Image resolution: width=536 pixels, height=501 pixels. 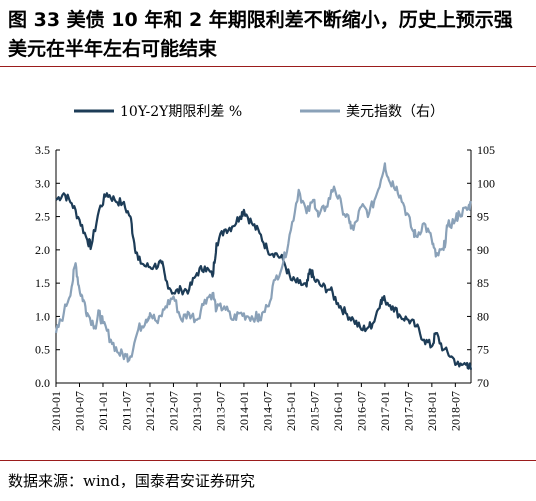 I want to click on left-axis-tick-label: 1.0, so click(x=42, y=316).